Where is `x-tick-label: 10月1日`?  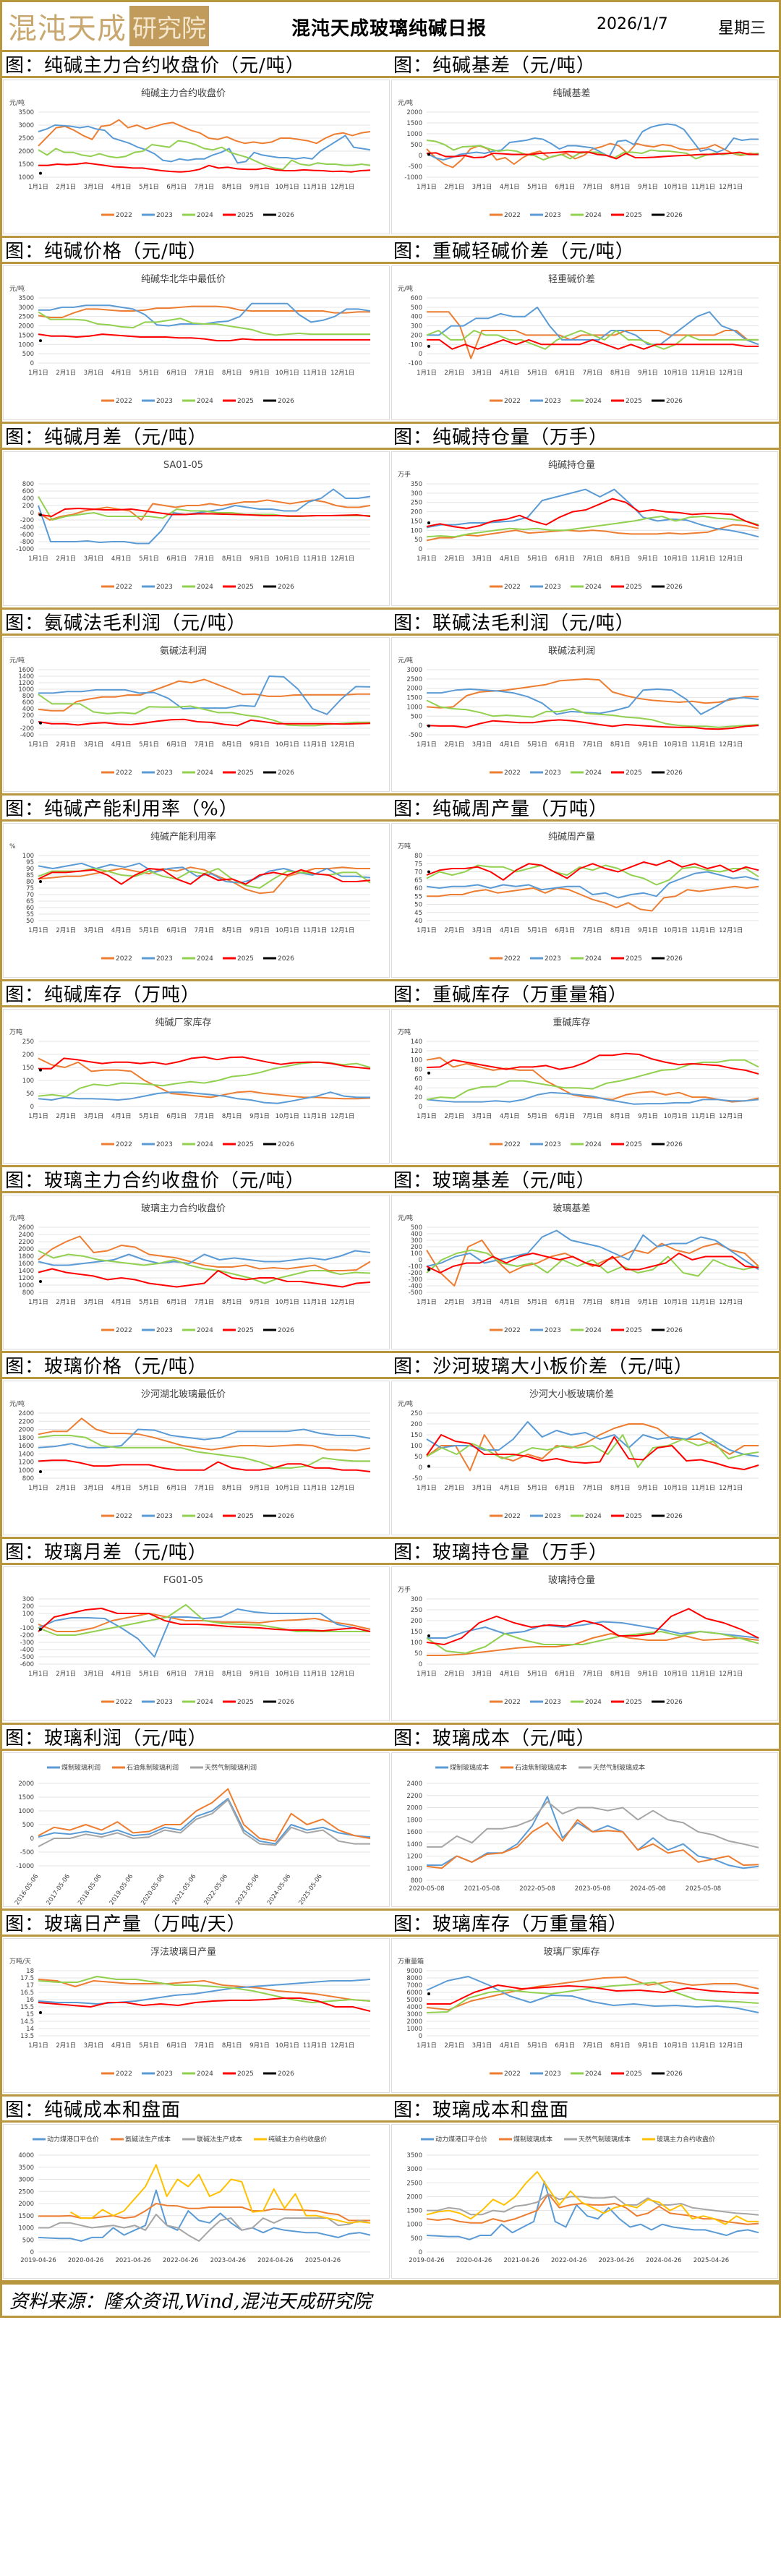
x-tick-label: 10月1日 is located at coordinates (287, 745).